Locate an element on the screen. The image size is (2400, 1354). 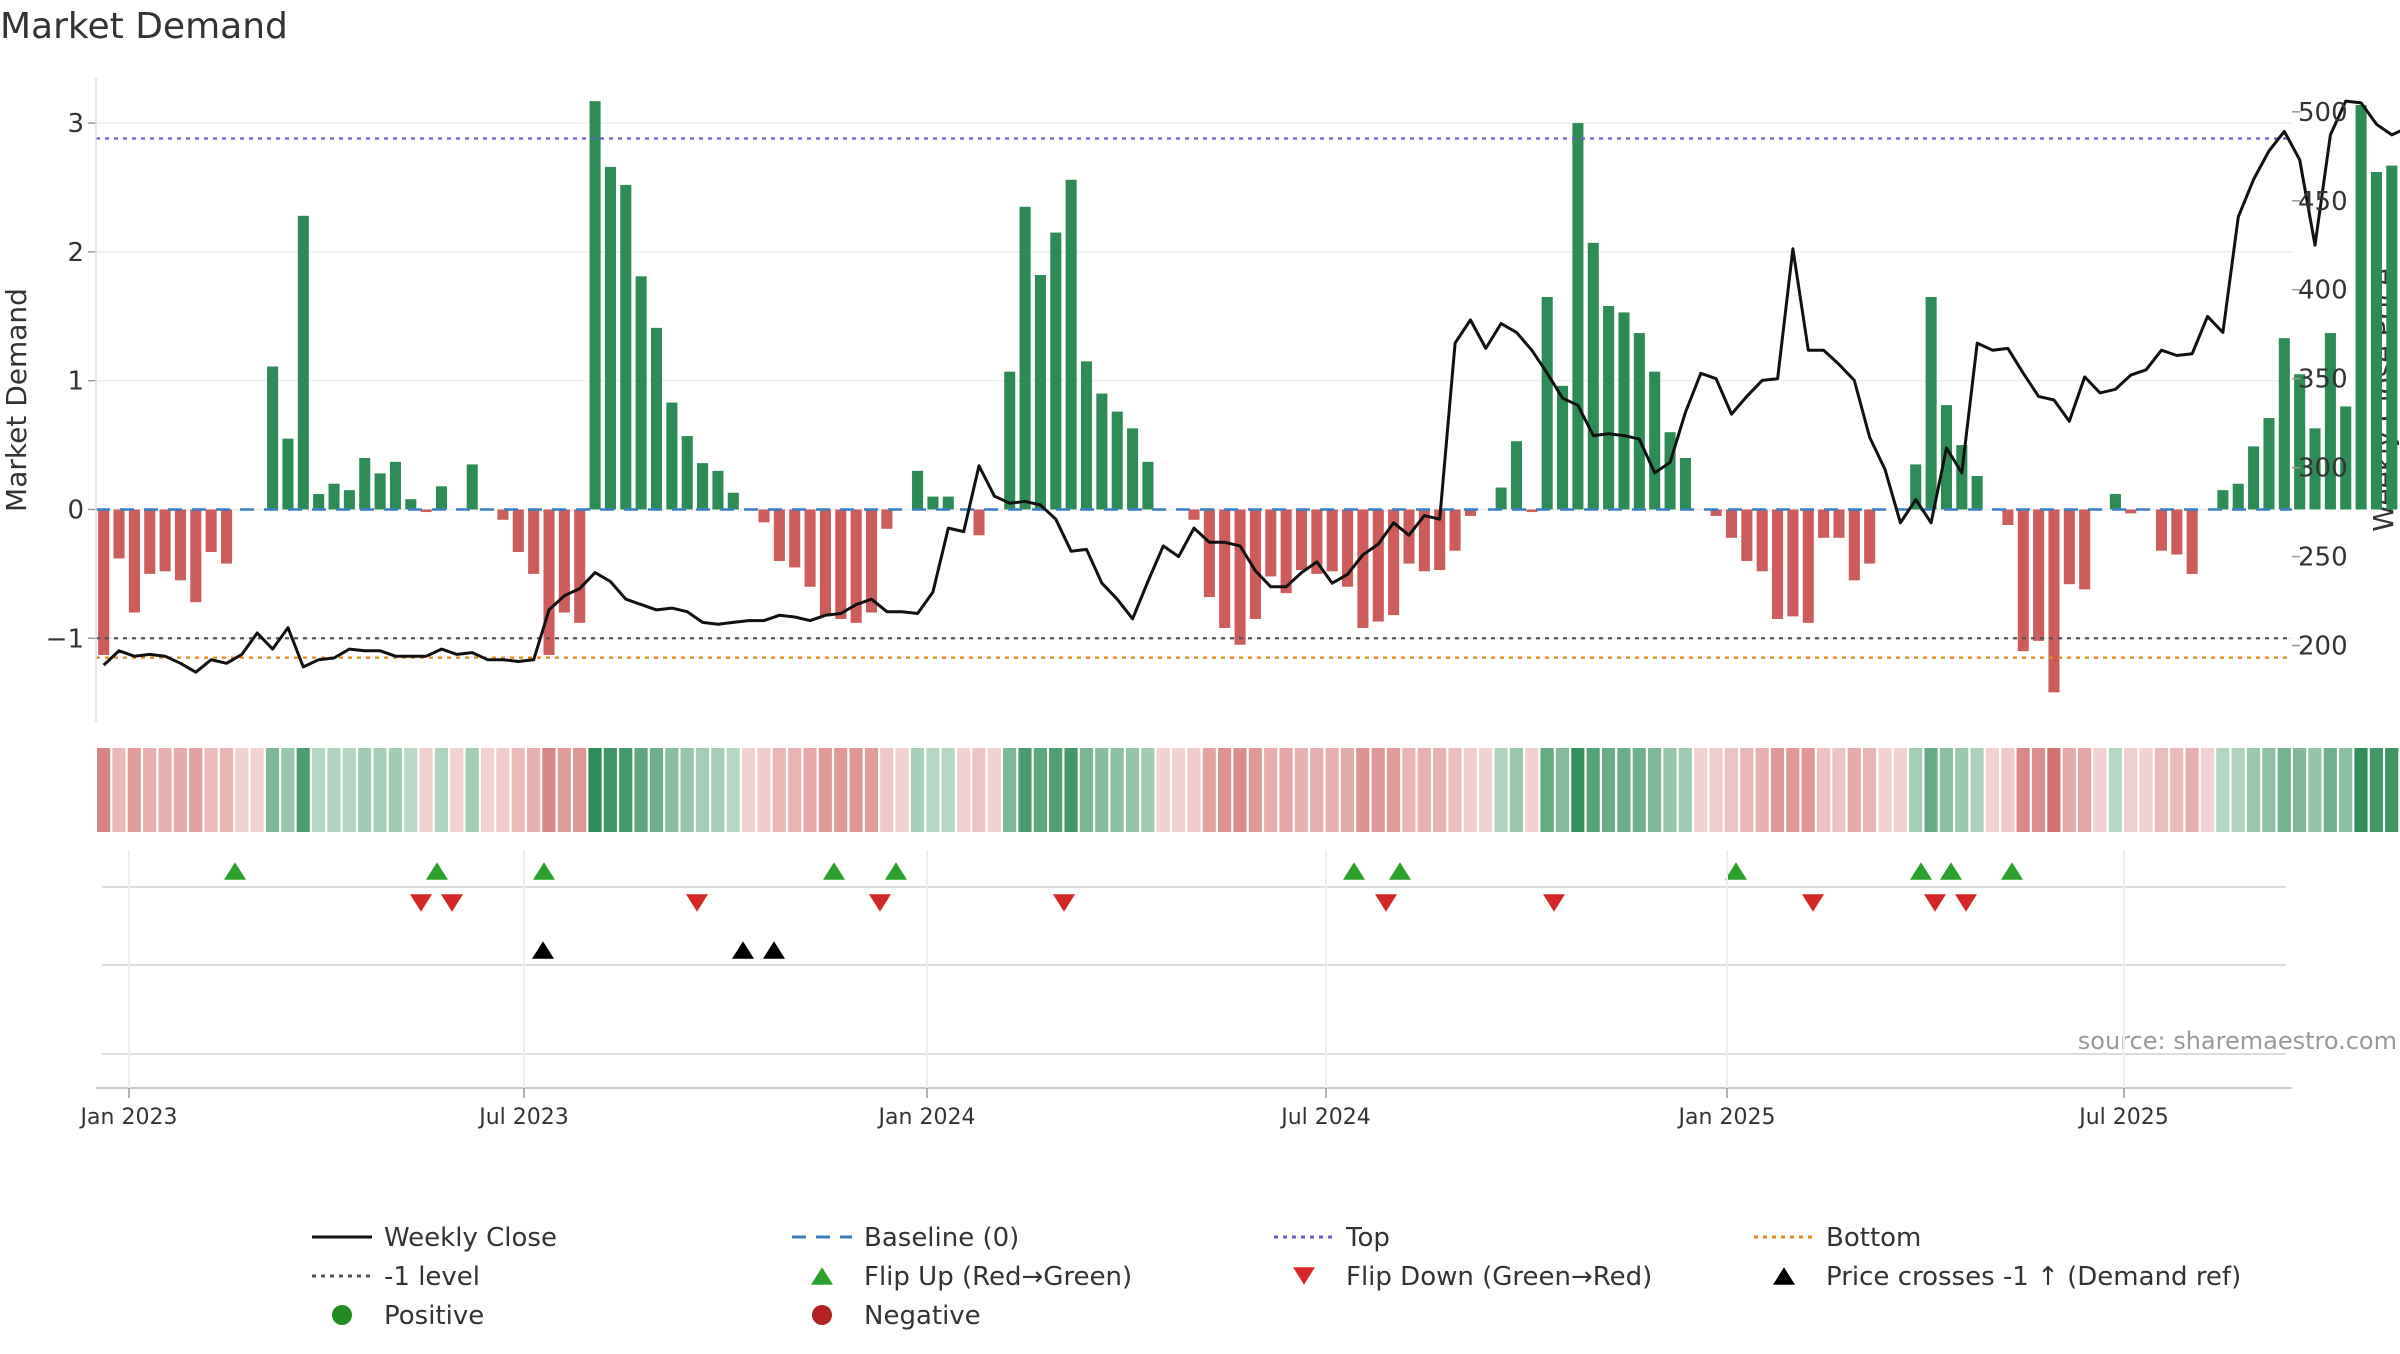
demand-strip is located at coordinates (1248, 790).